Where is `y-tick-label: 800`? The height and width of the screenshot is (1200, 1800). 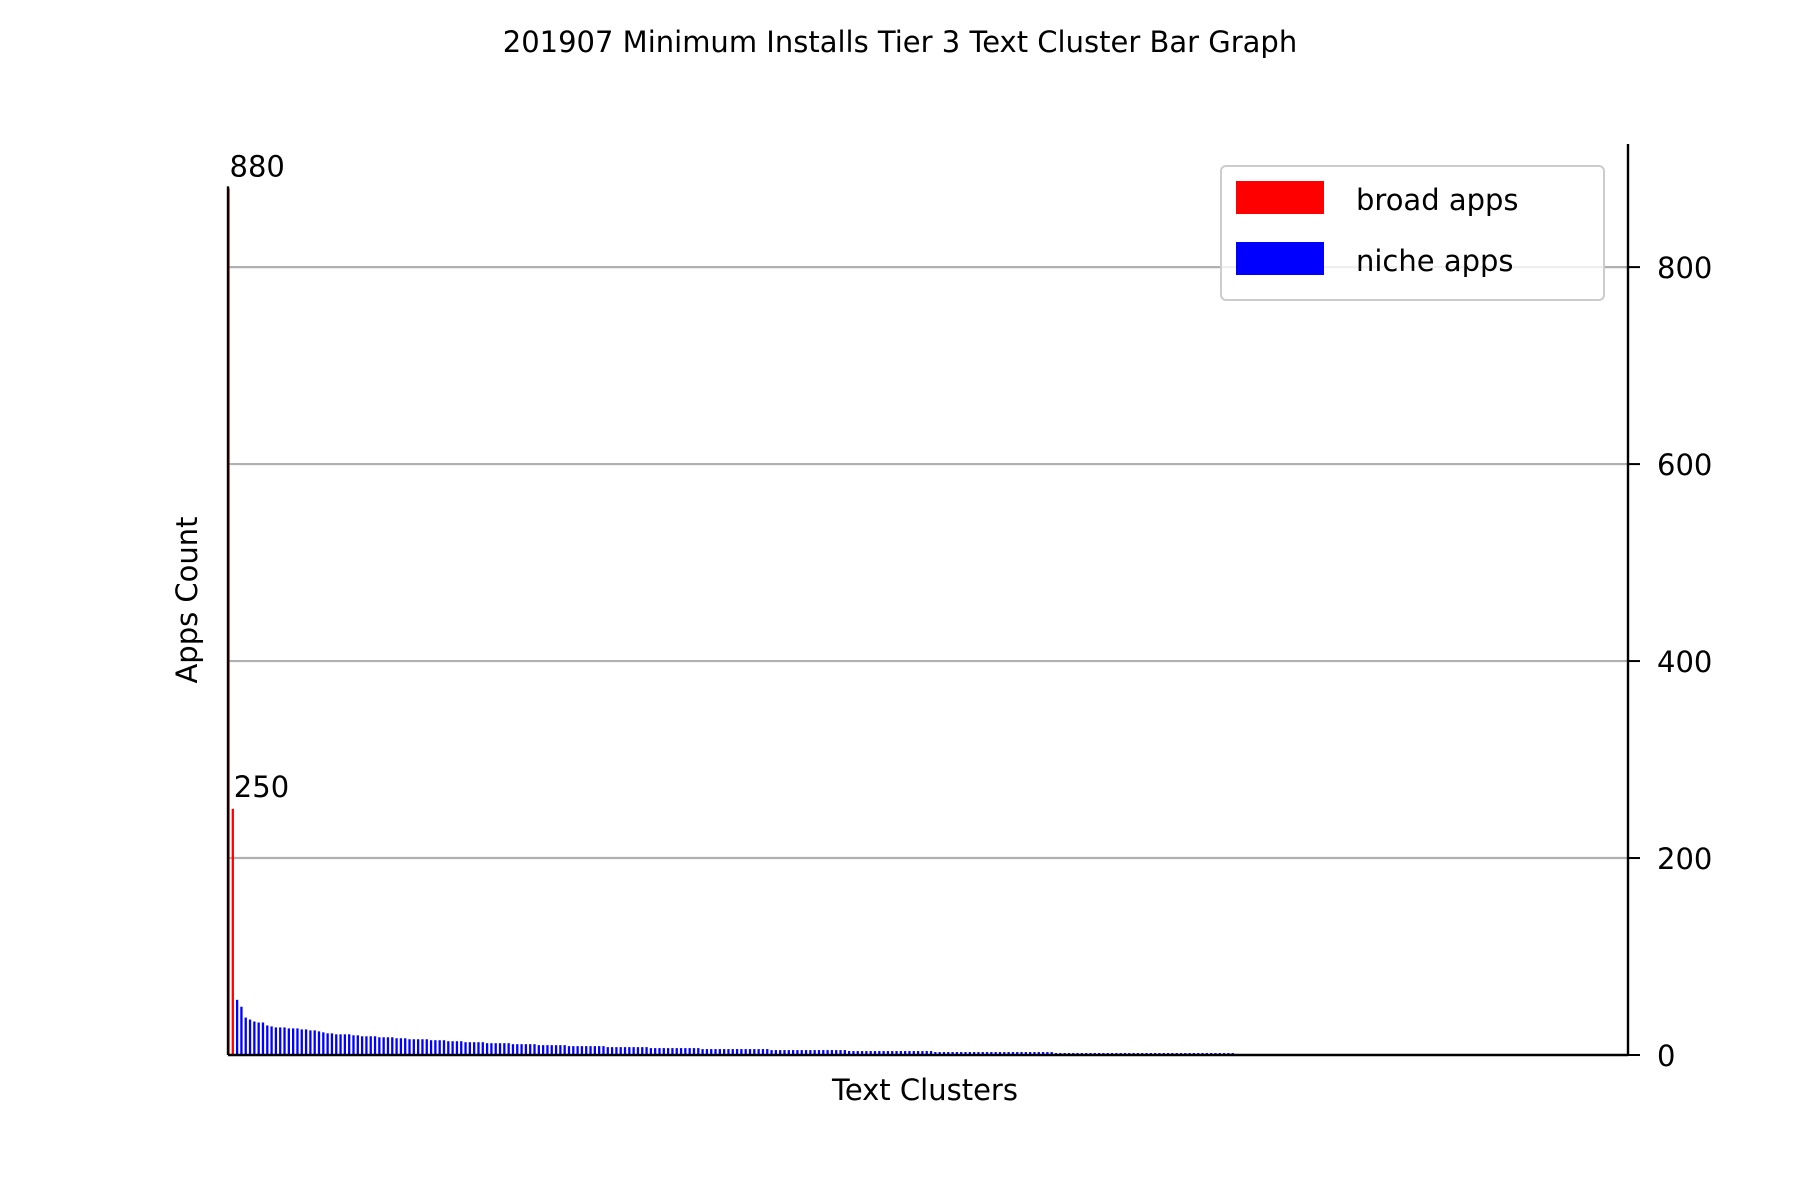 y-tick-label: 800 is located at coordinates (1684, 268).